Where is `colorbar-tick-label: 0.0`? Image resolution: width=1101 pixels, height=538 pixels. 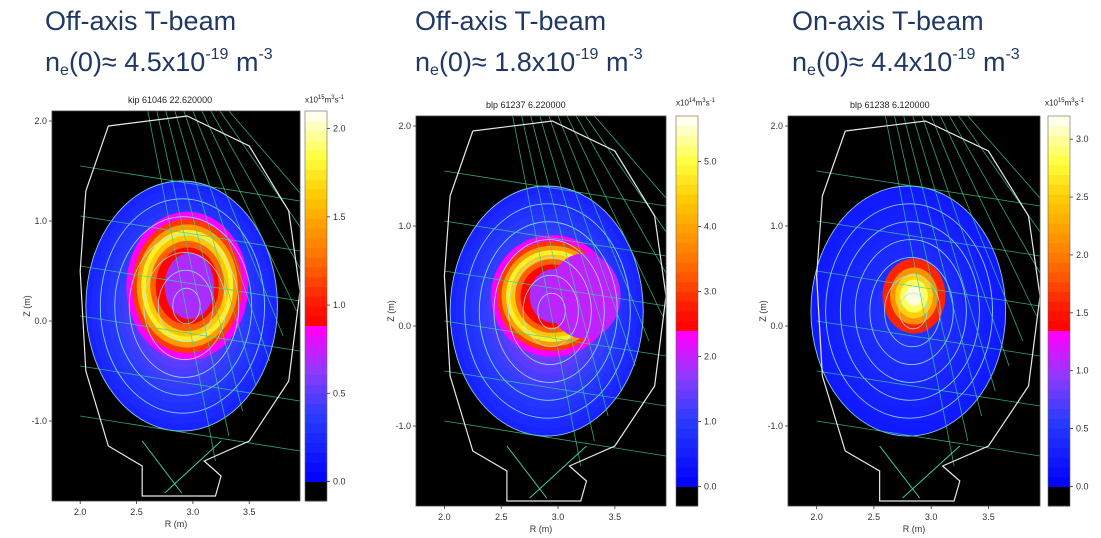 colorbar-tick-label: 0.0 is located at coordinates (710, 487).